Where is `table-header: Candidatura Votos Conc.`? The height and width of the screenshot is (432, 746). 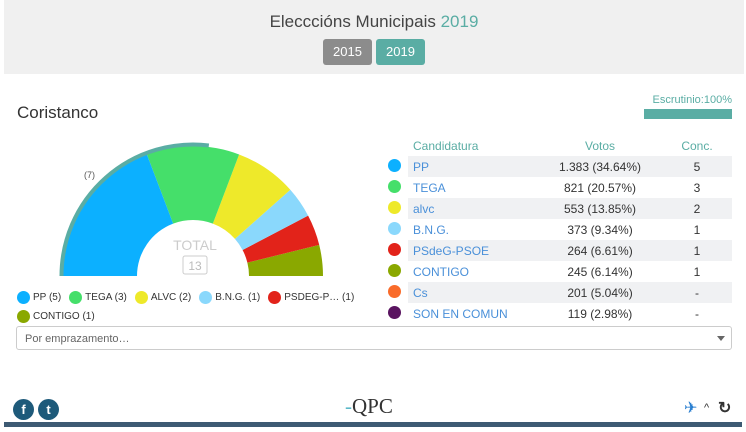 table-header: Candidatura Votos Conc. is located at coordinates (556, 146).